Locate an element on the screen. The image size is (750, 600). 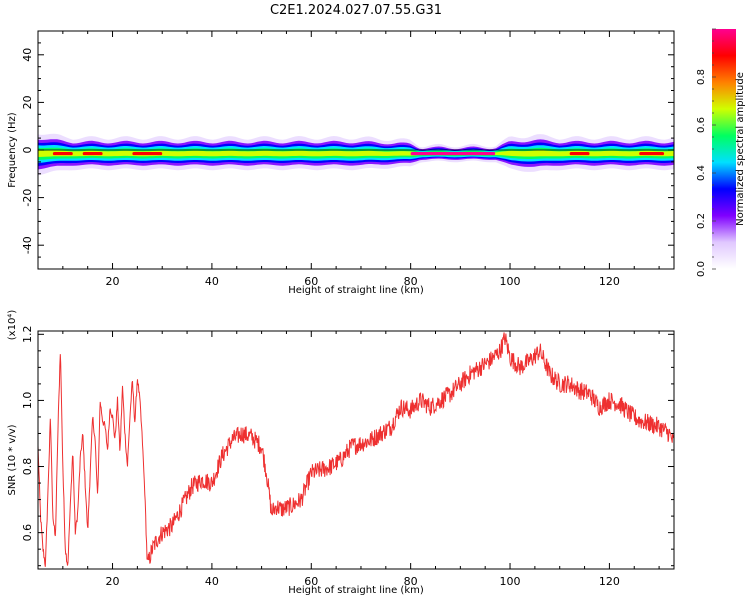
y-tick-label: 0.8 is located at coordinates (27, 467).